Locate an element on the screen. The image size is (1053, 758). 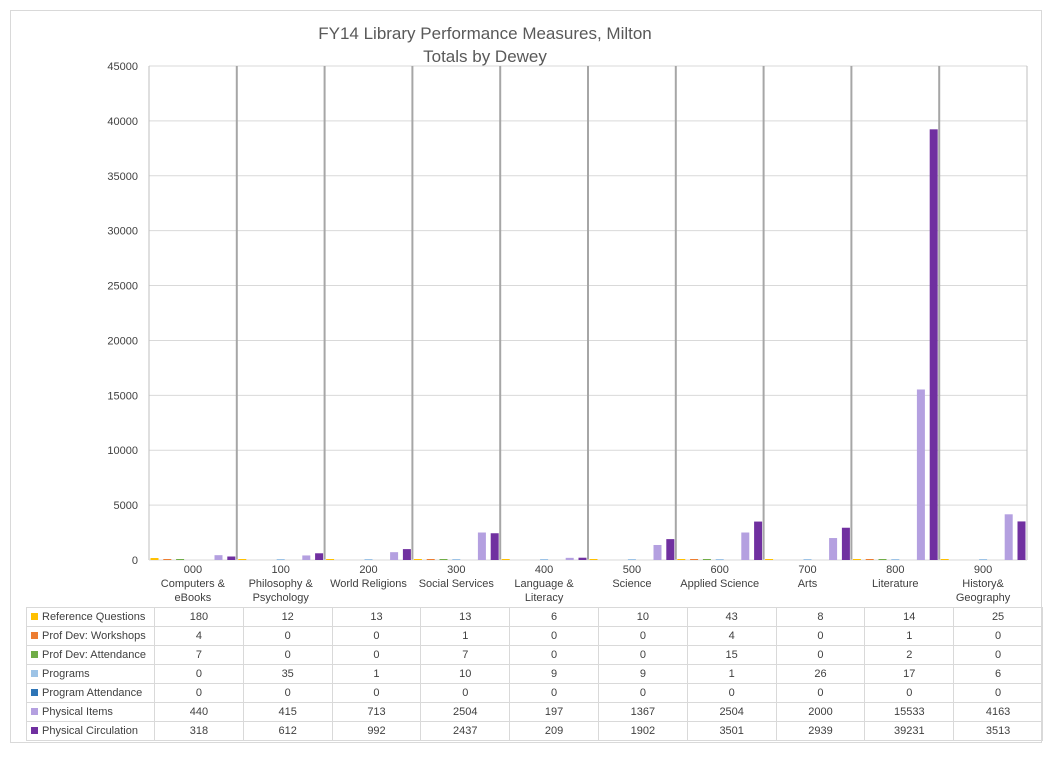
data-label: 318 is located at coordinates (199, 731).